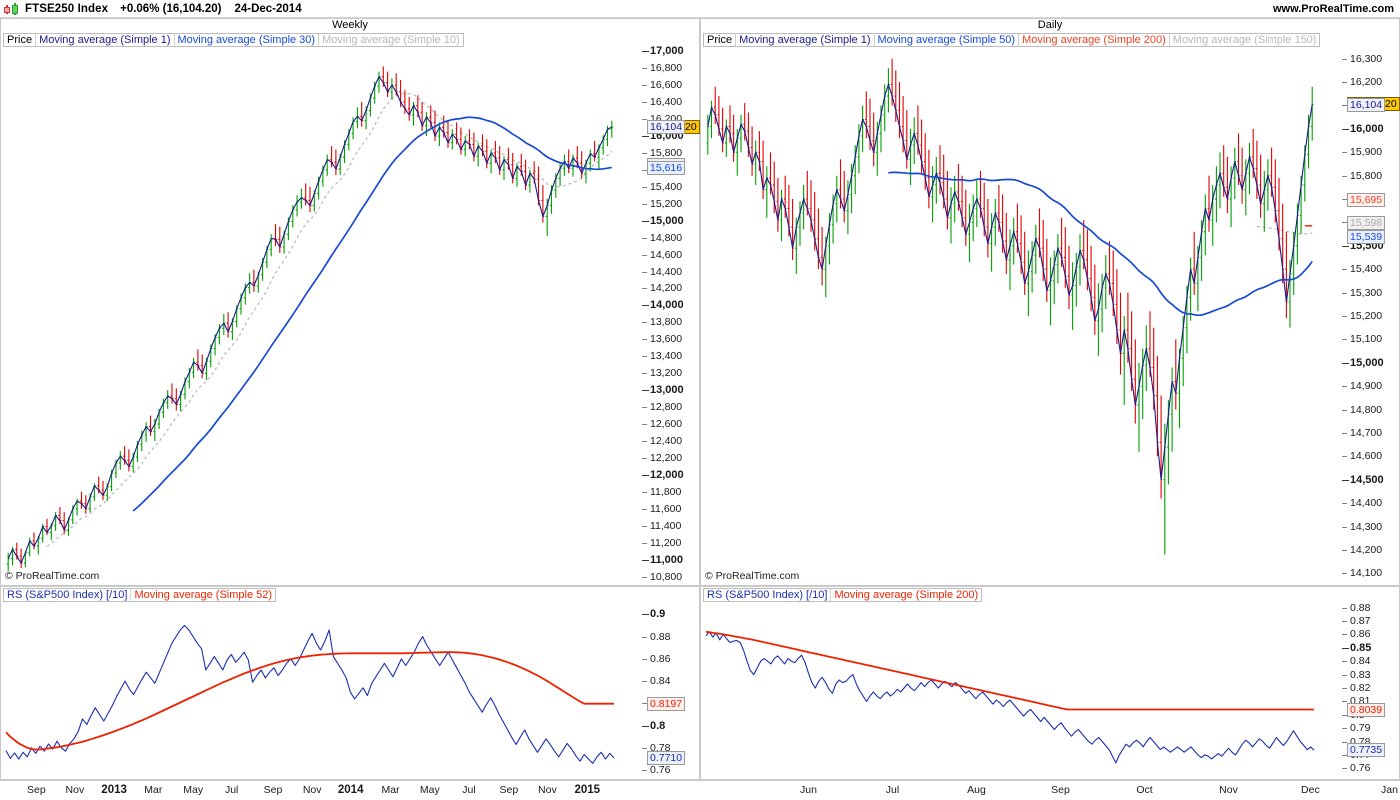  What do you see at coordinates (768, 595) in the screenshot?
I see `daily-rs-legend-item-0: RS (S&P500 Index) [/10]` at bounding box center [768, 595].